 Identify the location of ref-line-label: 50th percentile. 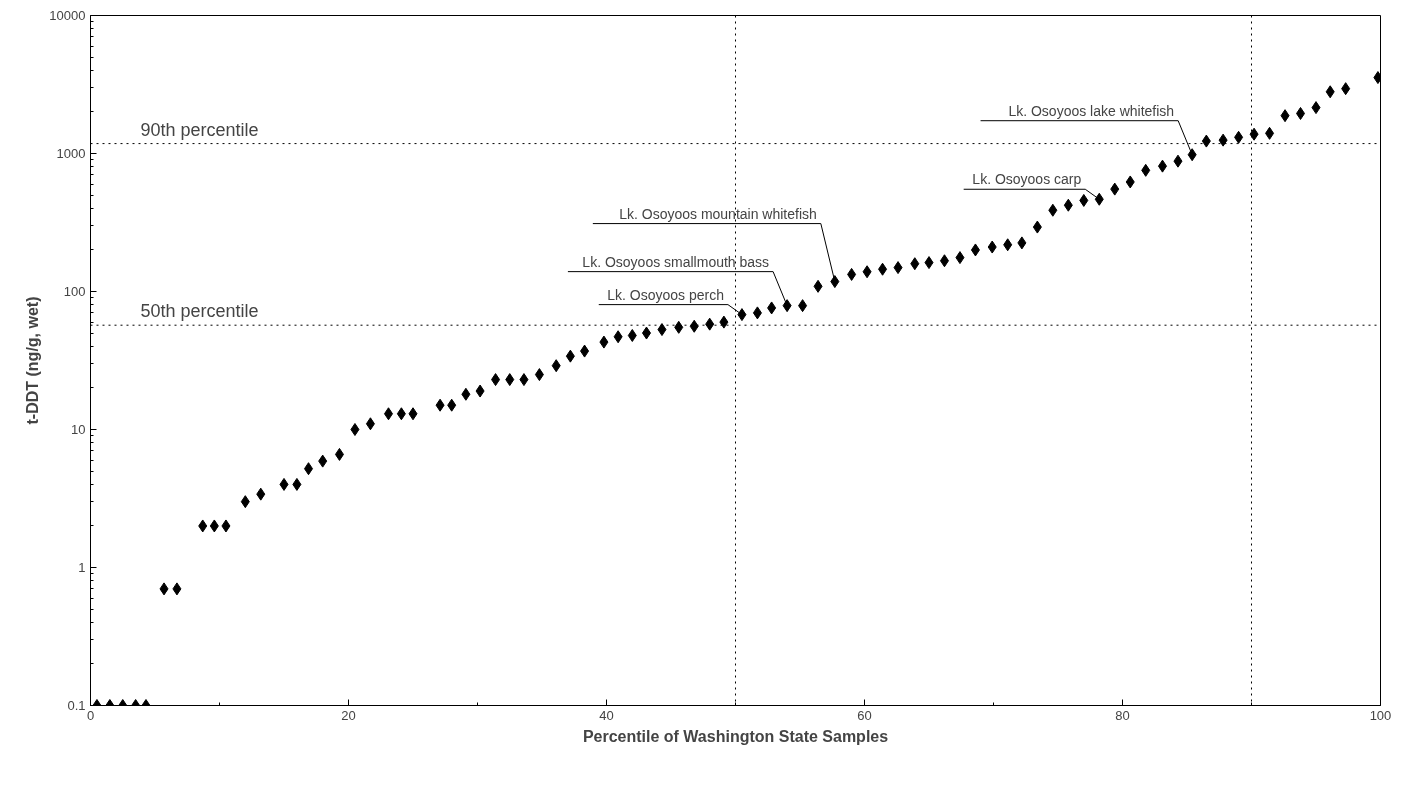
(199, 311).